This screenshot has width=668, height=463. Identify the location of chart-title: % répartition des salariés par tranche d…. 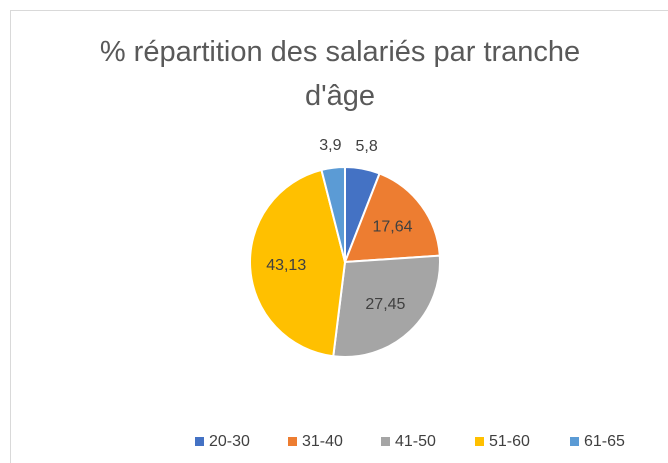
(340, 74).